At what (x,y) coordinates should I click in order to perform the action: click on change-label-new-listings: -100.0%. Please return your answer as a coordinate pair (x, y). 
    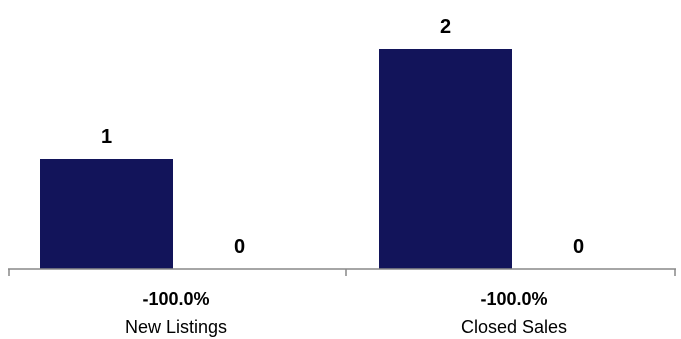
    Looking at the image, I should click on (175, 299).